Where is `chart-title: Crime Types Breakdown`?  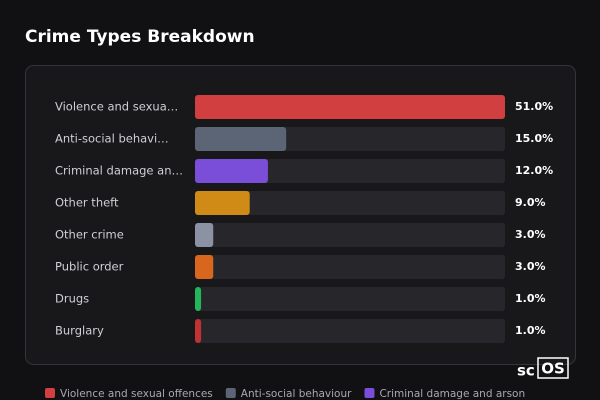
chart-title: Crime Types Breakdown is located at coordinates (140, 37).